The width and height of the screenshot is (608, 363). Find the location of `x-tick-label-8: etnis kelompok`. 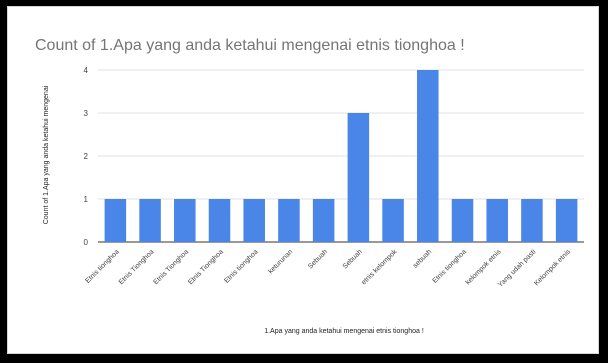

x-tick-label-8: etnis kelompok is located at coordinates (380, 267).